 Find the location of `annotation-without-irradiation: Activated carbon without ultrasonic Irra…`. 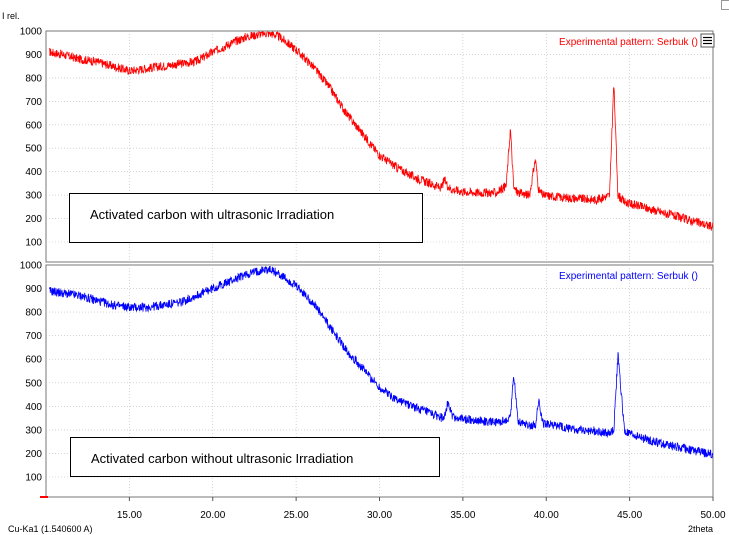

annotation-without-irradiation: Activated carbon without ultrasonic Irra… is located at coordinates (255, 457).